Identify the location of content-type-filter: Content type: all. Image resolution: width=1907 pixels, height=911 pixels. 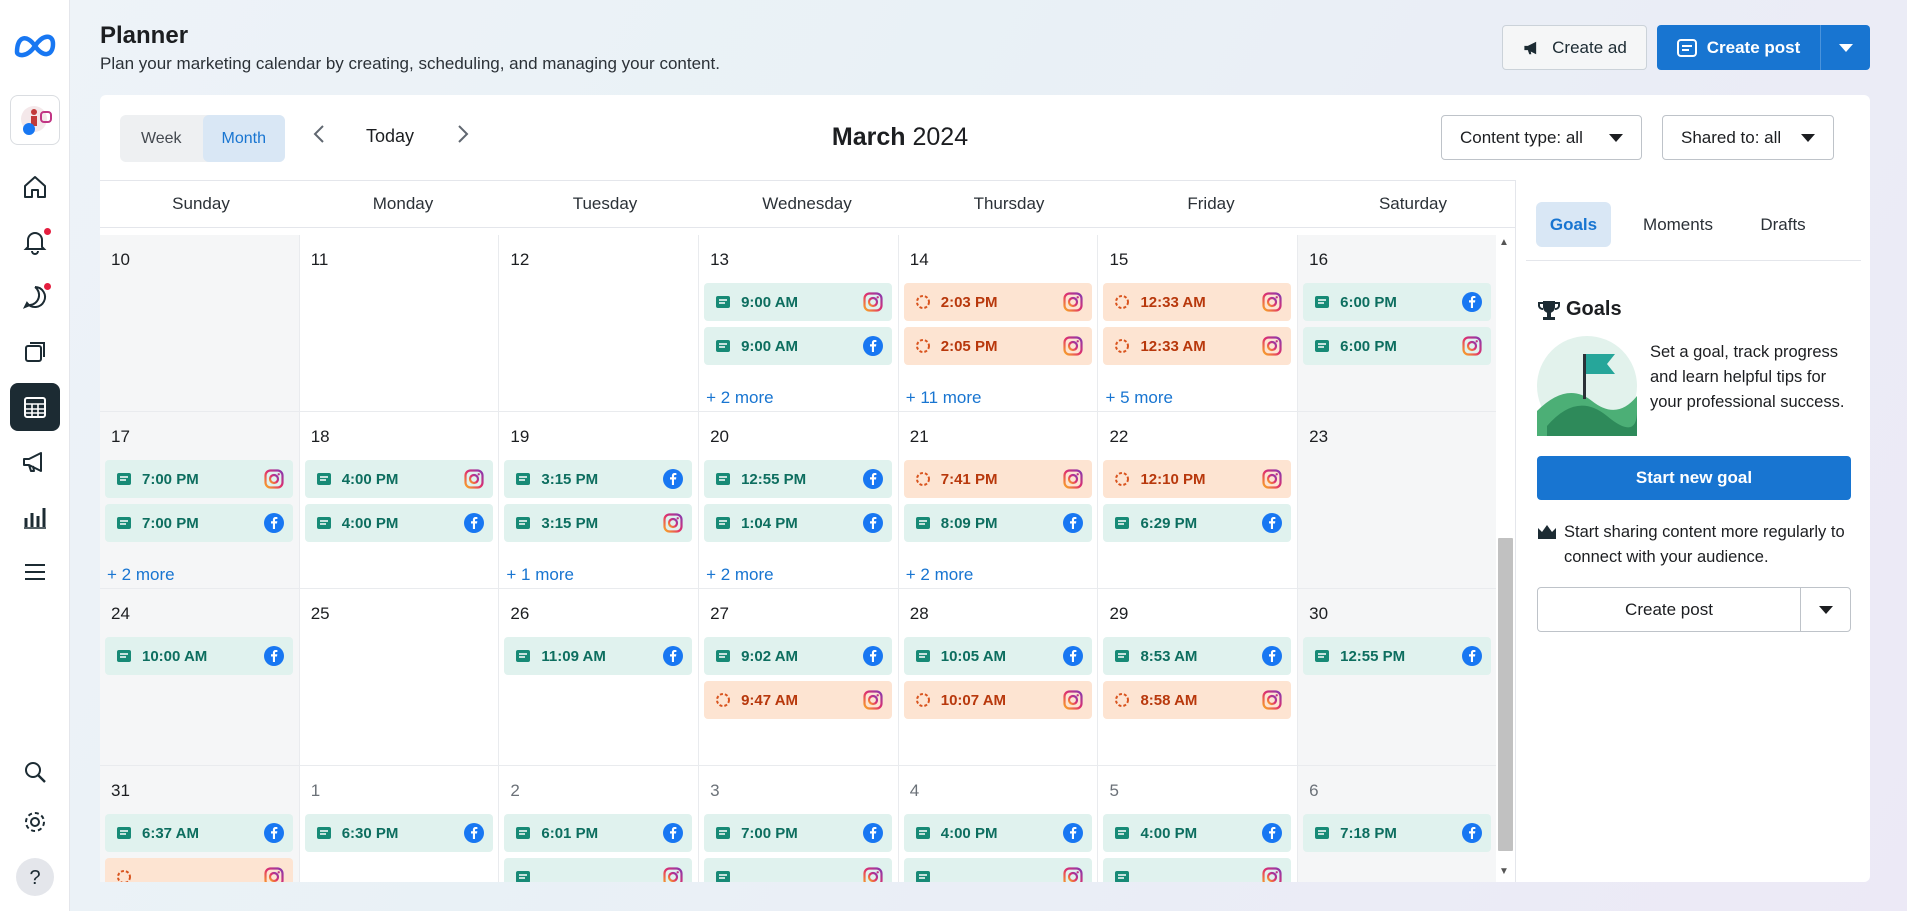
(1541, 137).